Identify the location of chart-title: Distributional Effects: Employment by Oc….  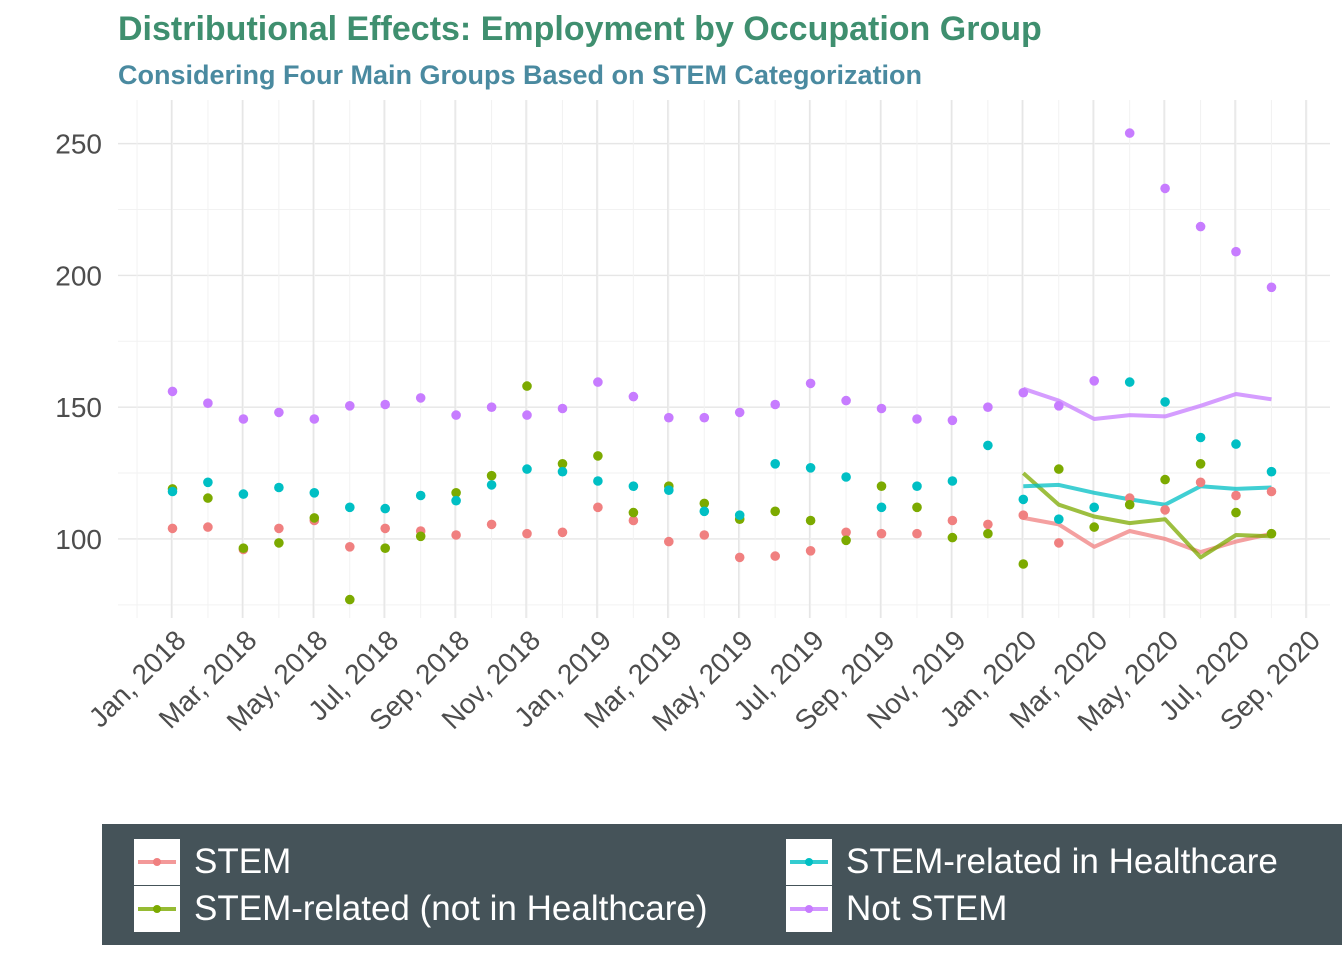
(580, 29).